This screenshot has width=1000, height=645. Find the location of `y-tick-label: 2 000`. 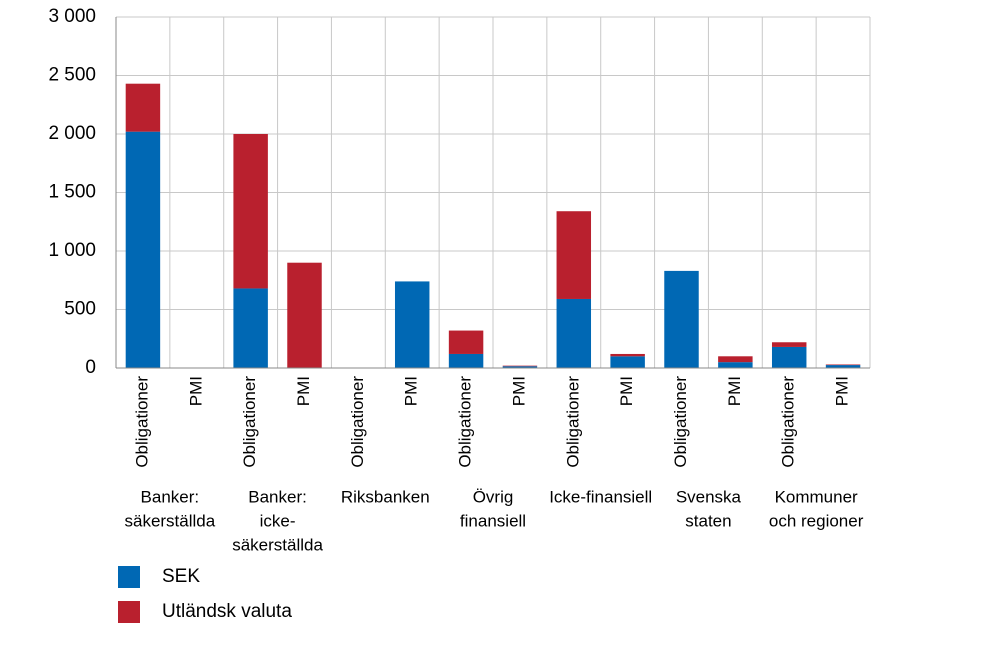

y-tick-label: 2 000 is located at coordinates (72, 133).